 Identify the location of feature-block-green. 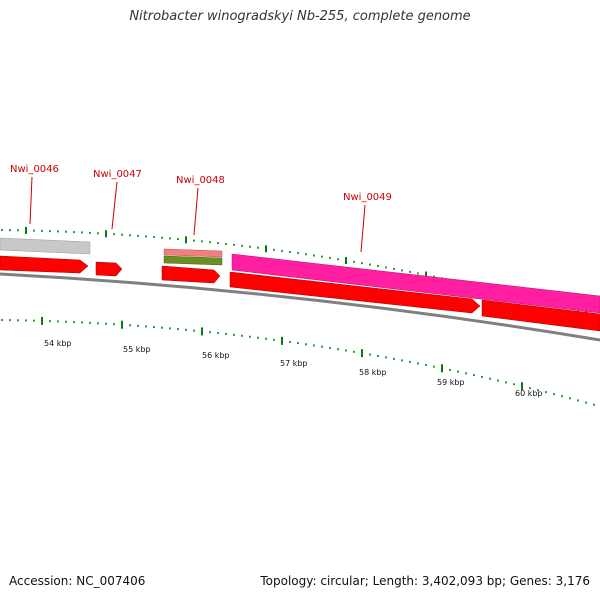
(193, 260).